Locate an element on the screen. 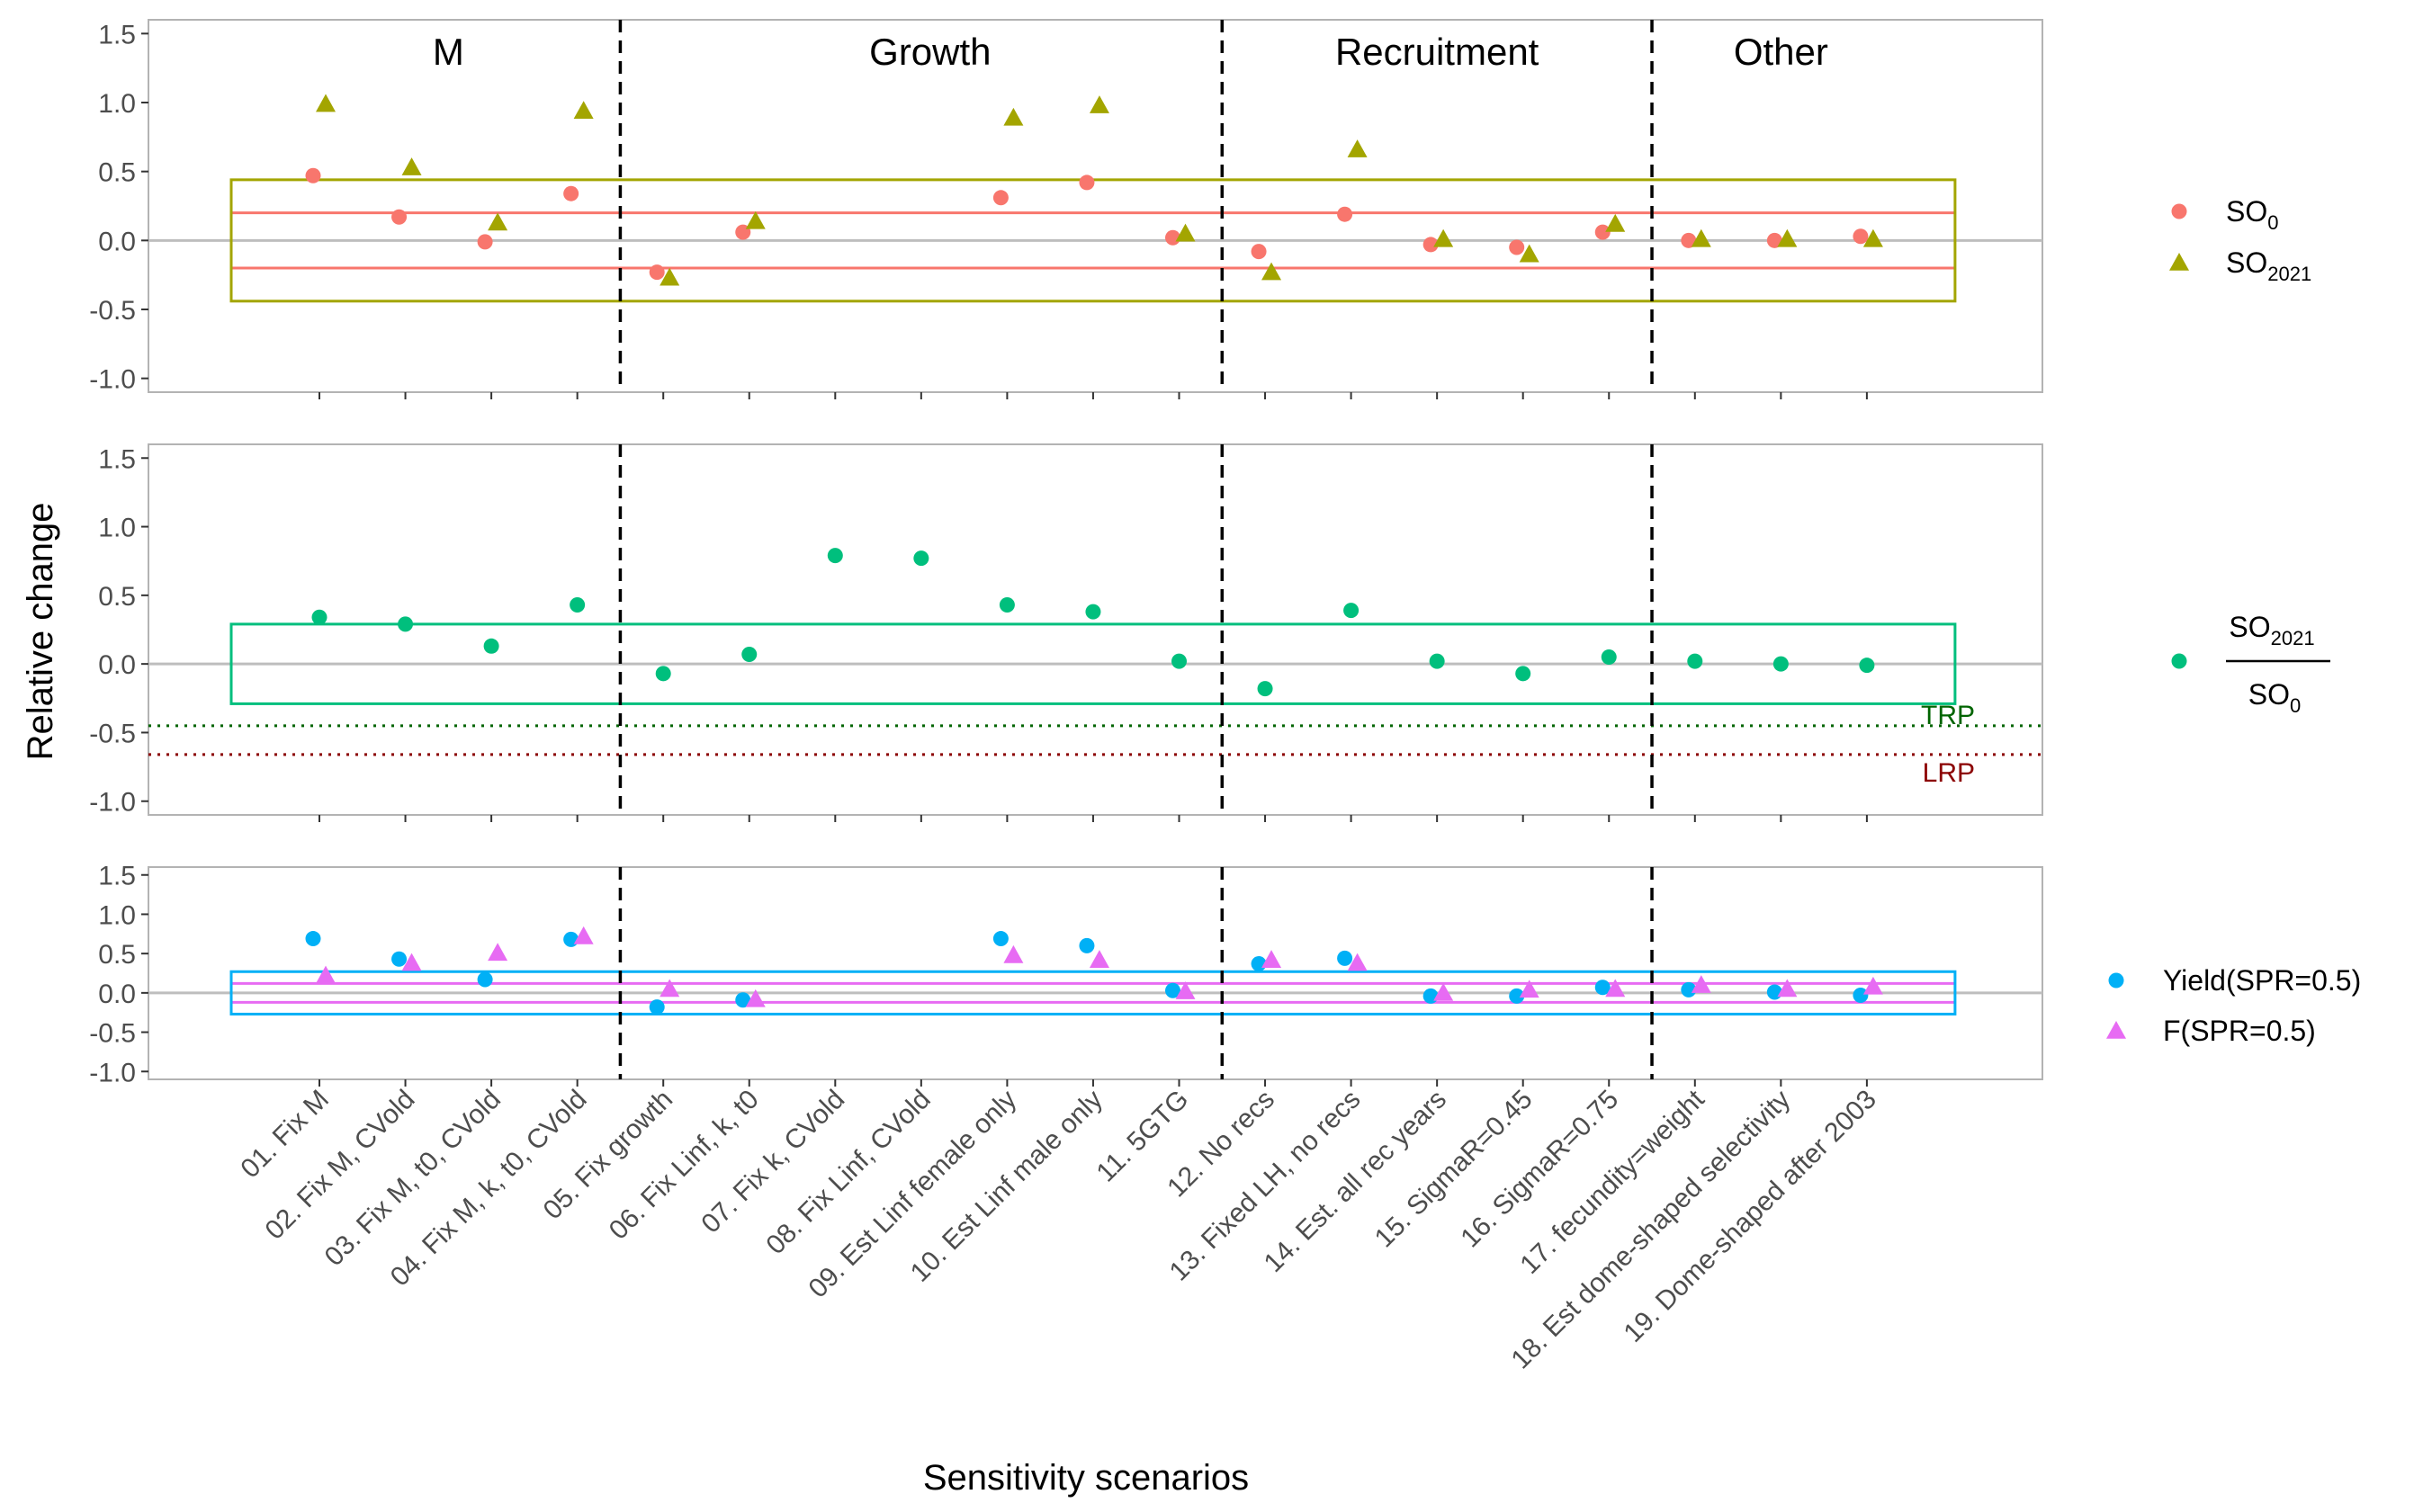  y-tick-label: 0.5 is located at coordinates (117, 173).